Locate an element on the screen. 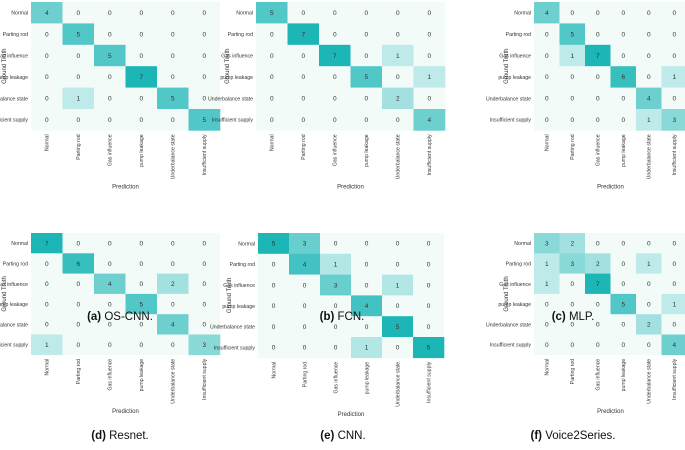 The width and height of the screenshot is (685, 450). cell-value: 2 is located at coordinates (598, 264).